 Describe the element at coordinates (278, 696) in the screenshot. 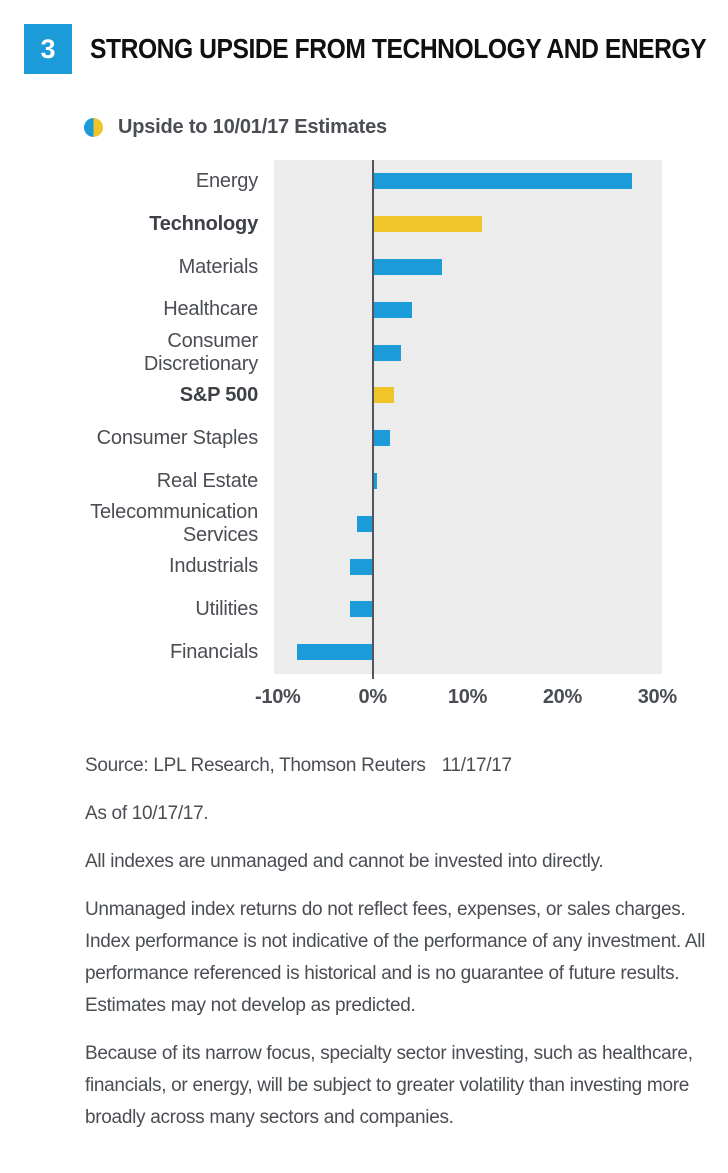

I see `x-axis-tick-label: -10%` at that location.